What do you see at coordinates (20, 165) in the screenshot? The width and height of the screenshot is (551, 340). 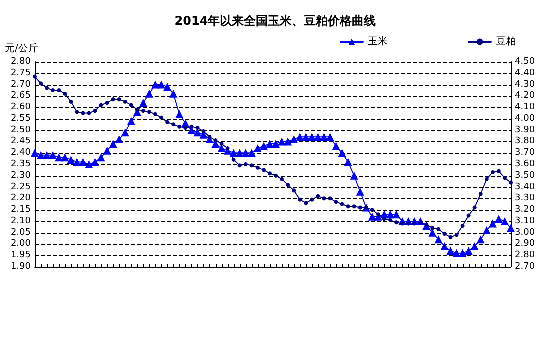 I see `y-tick-label: 2.35` at bounding box center [20, 165].